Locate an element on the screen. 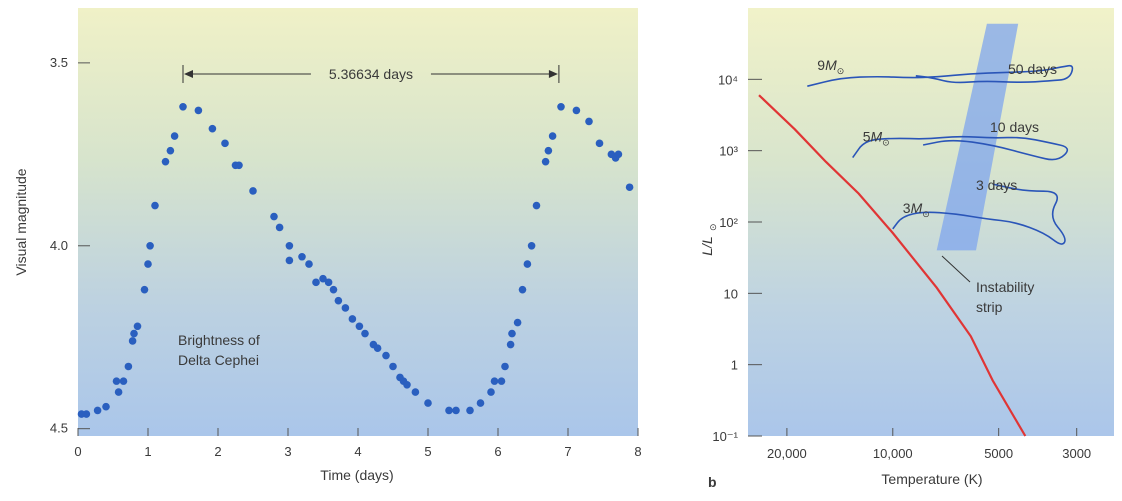  light-curve-y-axis-title: Visual magnitude is located at coordinates (21, 221).